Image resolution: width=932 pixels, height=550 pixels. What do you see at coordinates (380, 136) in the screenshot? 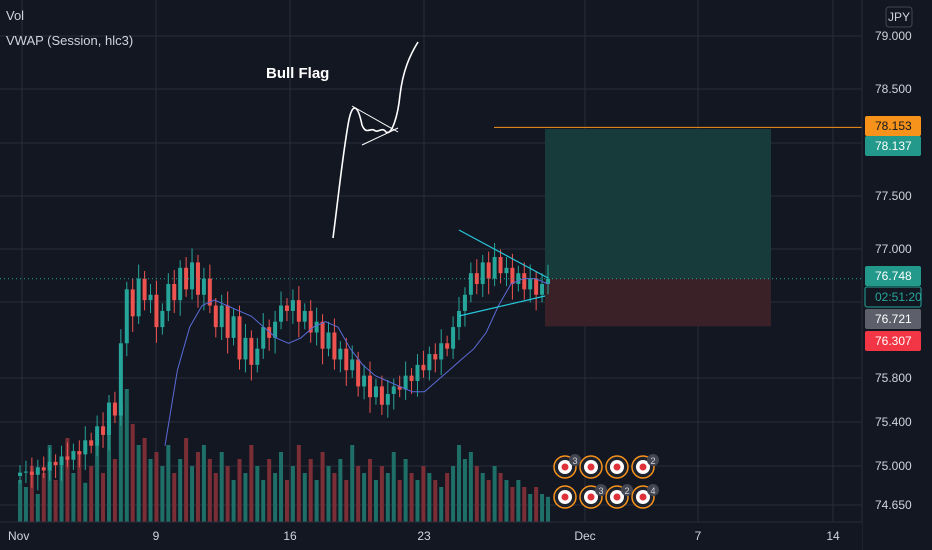
I see `sketch-lower-line` at bounding box center [380, 136].